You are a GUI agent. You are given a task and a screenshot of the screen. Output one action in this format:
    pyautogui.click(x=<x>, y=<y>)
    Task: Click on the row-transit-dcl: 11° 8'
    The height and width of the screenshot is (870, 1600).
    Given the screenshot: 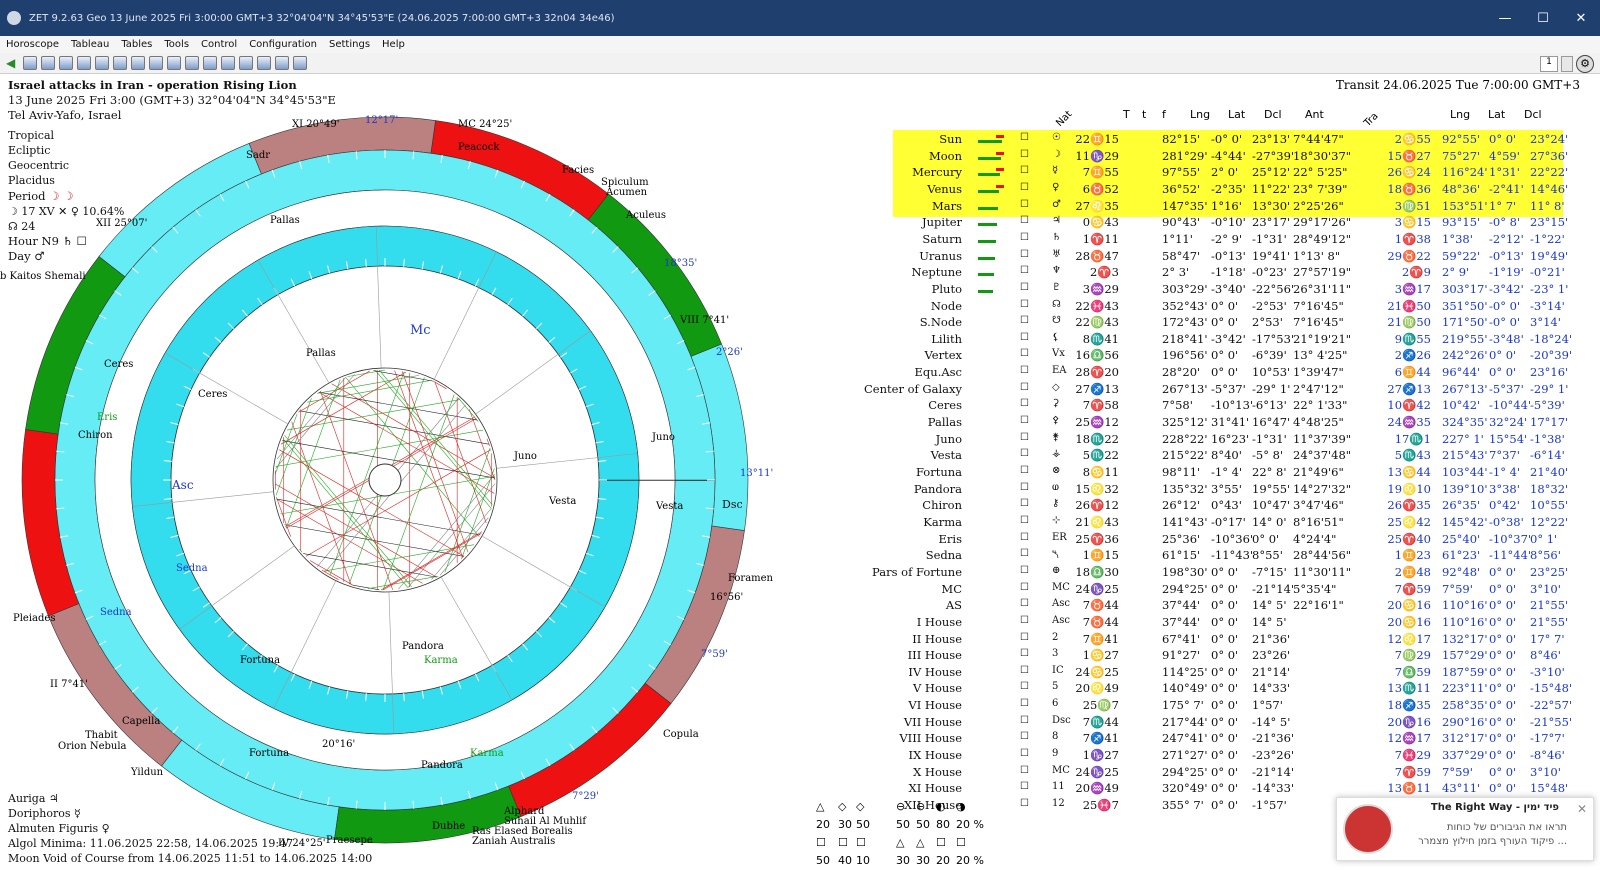 What is the action you would take?
    pyautogui.click(x=1547, y=205)
    